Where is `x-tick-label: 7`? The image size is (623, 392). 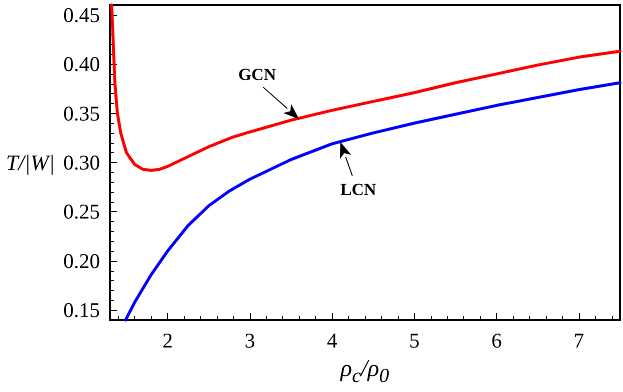 x-tick-label: 7 is located at coordinates (579, 340).